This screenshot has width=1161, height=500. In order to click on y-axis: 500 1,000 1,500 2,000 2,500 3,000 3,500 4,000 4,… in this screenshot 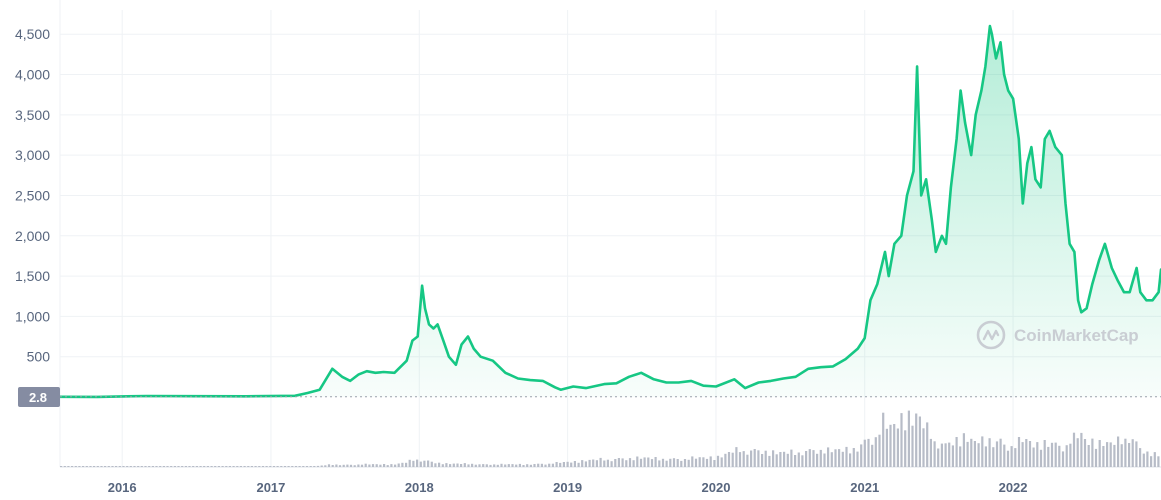, I will do `click(32, 195)`.